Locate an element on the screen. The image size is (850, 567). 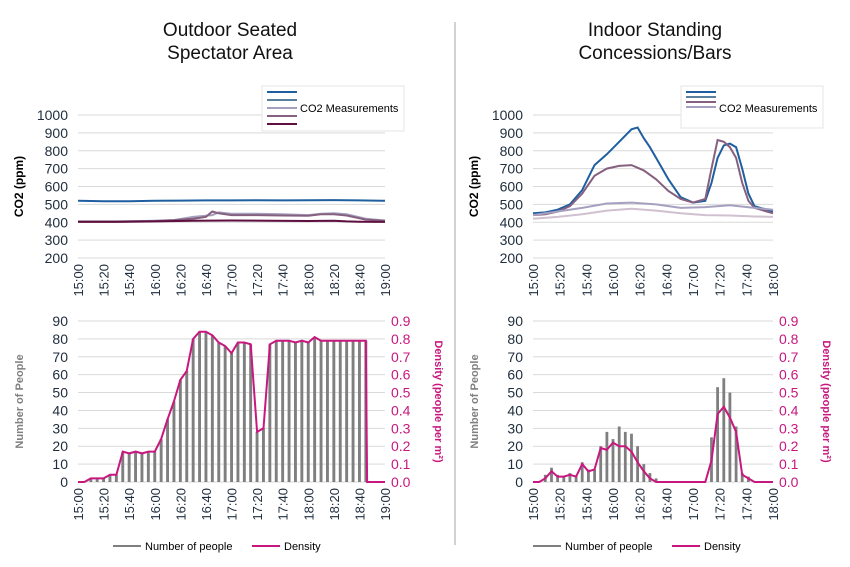
y2-tick-label: 0.3 is located at coordinates (401, 428).